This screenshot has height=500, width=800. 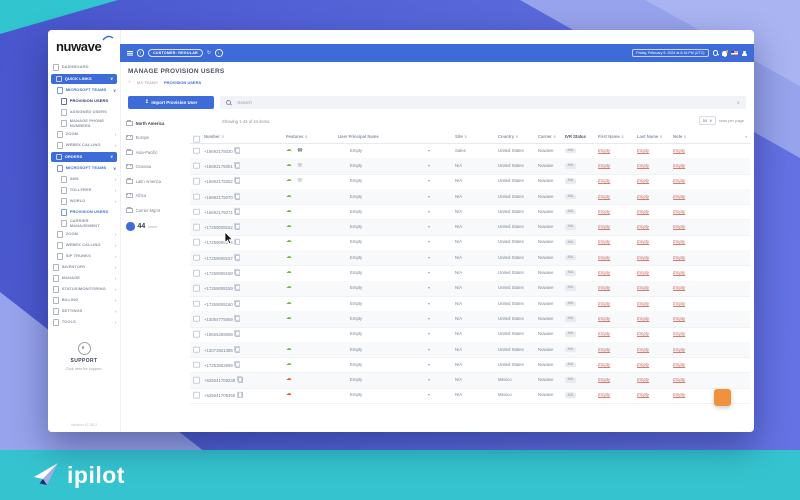 What do you see at coordinates (84, 212) in the screenshot?
I see `sidebar-item-provision-users: PROVISION USERS` at bounding box center [84, 212].